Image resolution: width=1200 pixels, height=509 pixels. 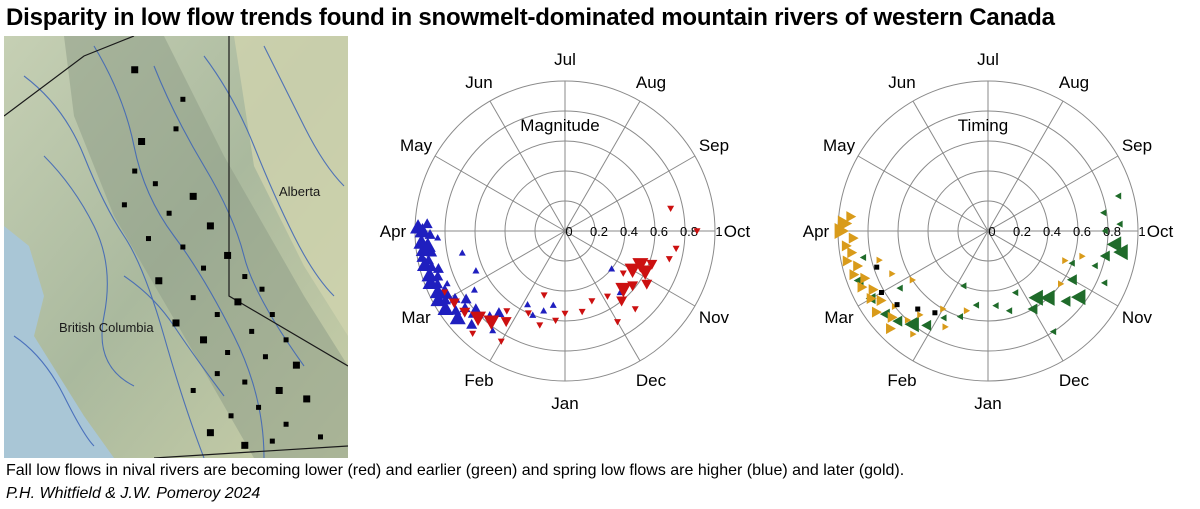 I want to click on radial-tick-label: 0.4, so click(x=1052, y=231).